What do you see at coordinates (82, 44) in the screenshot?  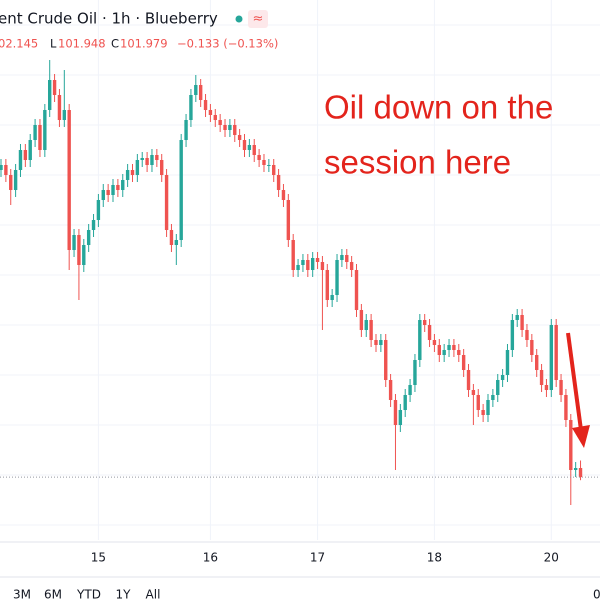 I see `low-value: 101.948` at bounding box center [82, 44].